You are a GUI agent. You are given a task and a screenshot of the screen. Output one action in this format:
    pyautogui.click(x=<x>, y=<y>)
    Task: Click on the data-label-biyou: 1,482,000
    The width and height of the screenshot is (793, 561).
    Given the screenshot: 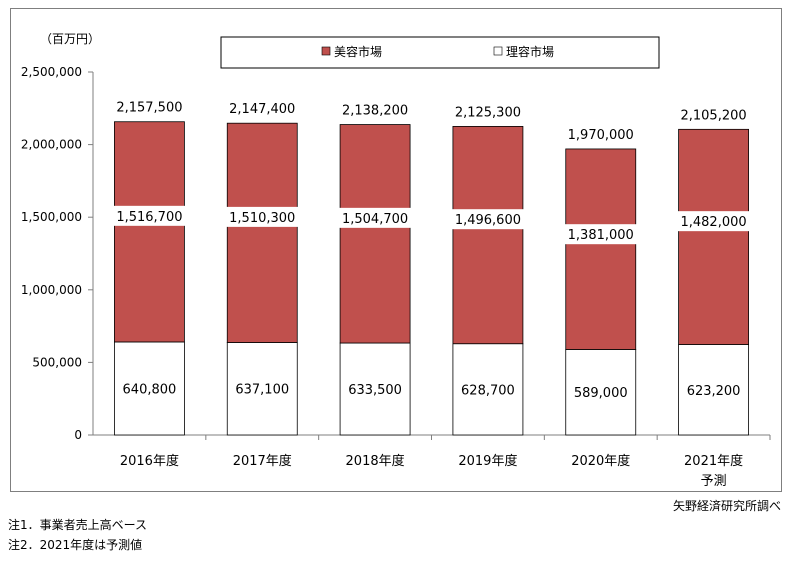 What is the action you would take?
    pyautogui.click(x=713, y=222)
    